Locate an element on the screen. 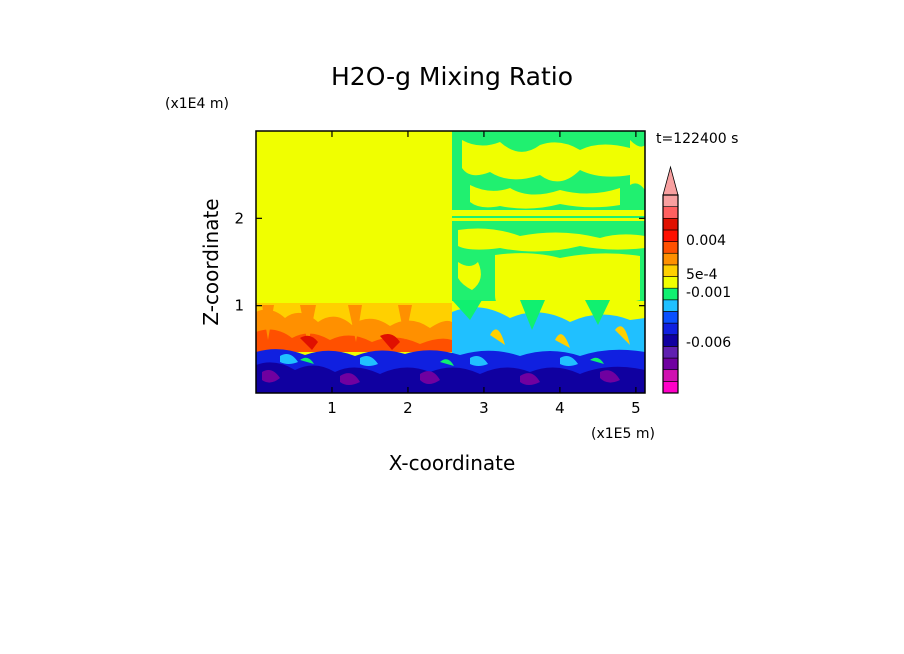  y-unit-label: (x1E4 m) is located at coordinates (197, 104).